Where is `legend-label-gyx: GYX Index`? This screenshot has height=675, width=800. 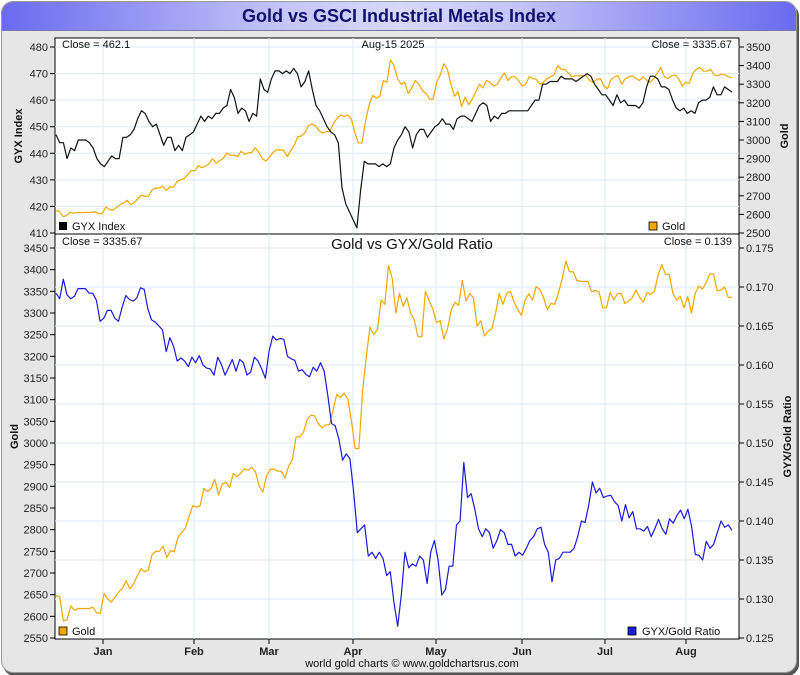 legend-label-gyx: GYX Index is located at coordinates (99, 227).